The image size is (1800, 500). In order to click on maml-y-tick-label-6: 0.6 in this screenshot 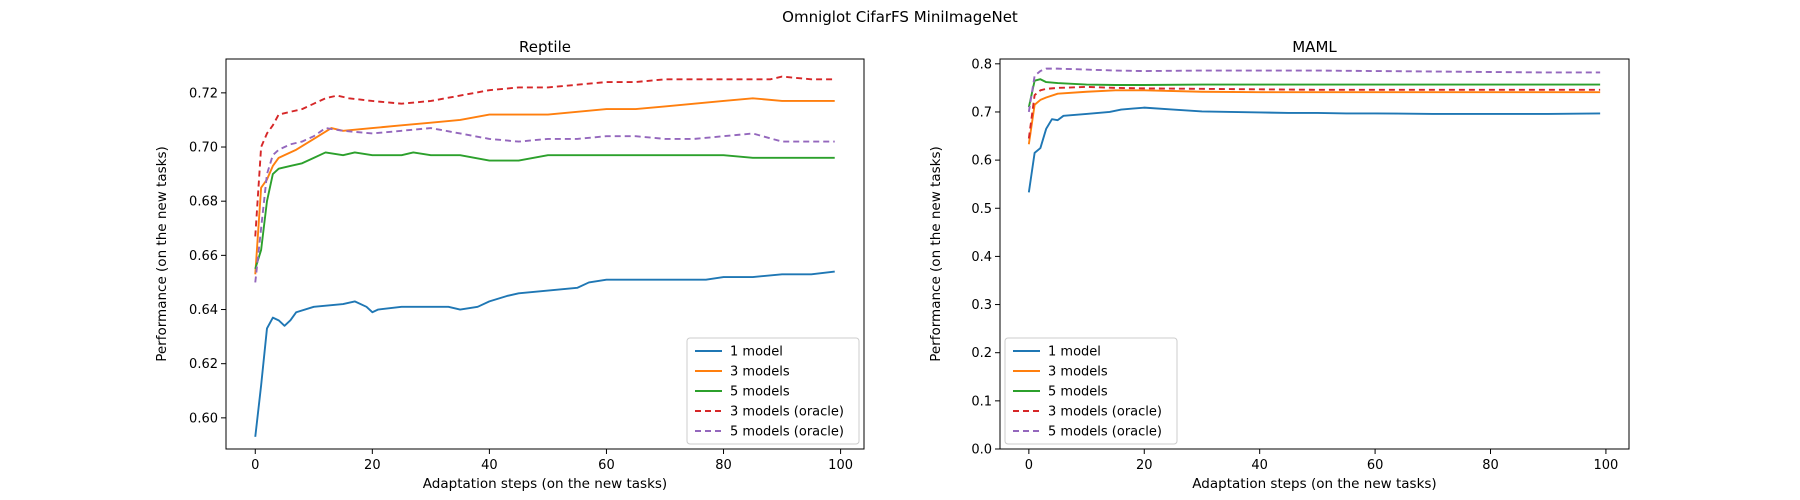, I will do `click(981, 161)`.